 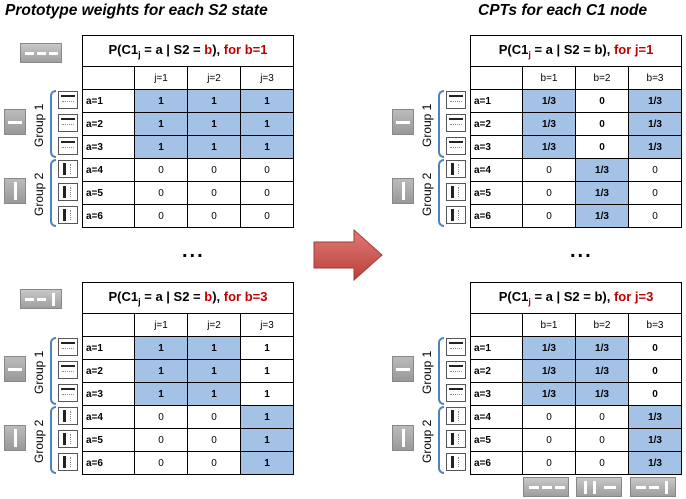 I want to click on table-row: a=3 1/3 0 1/3, so click(x=576, y=147).